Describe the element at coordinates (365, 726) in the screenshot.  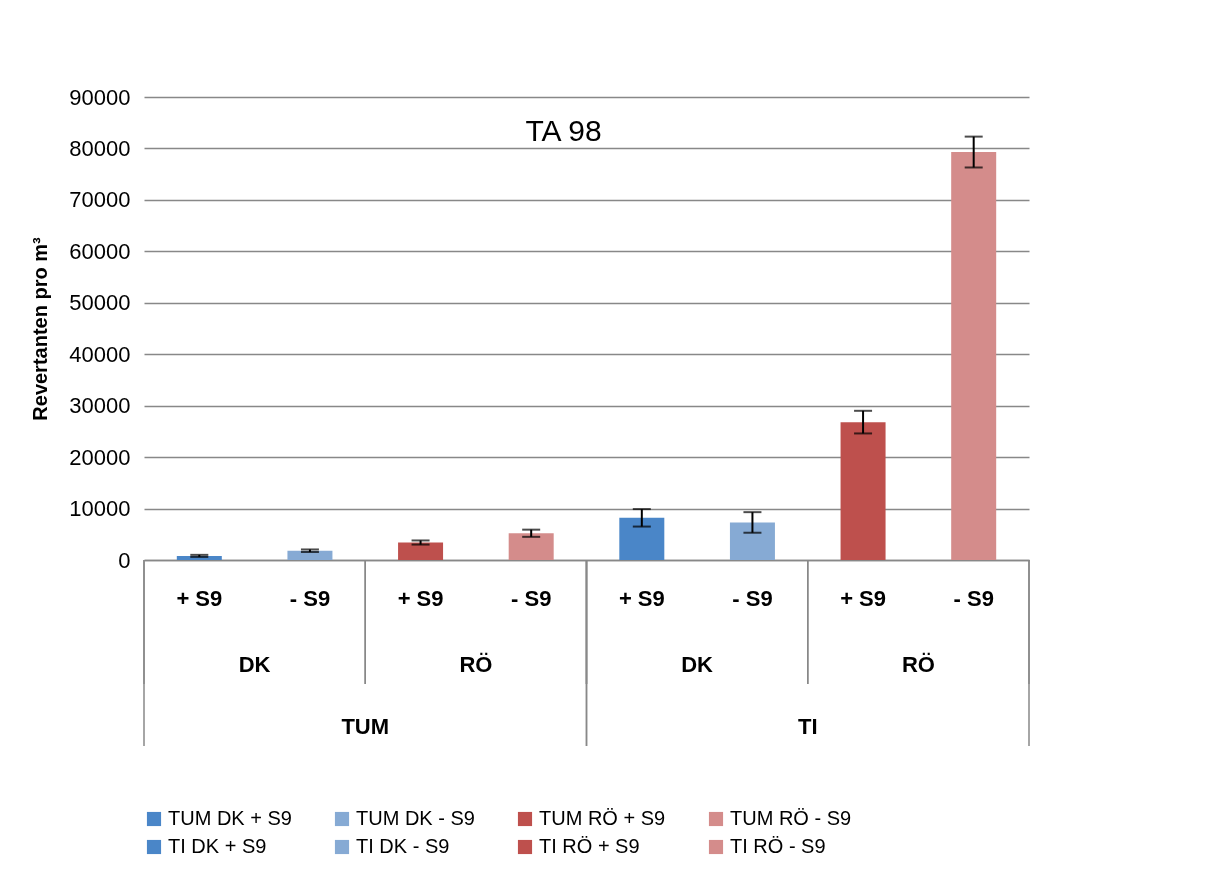
I see `text: TUM` at that location.